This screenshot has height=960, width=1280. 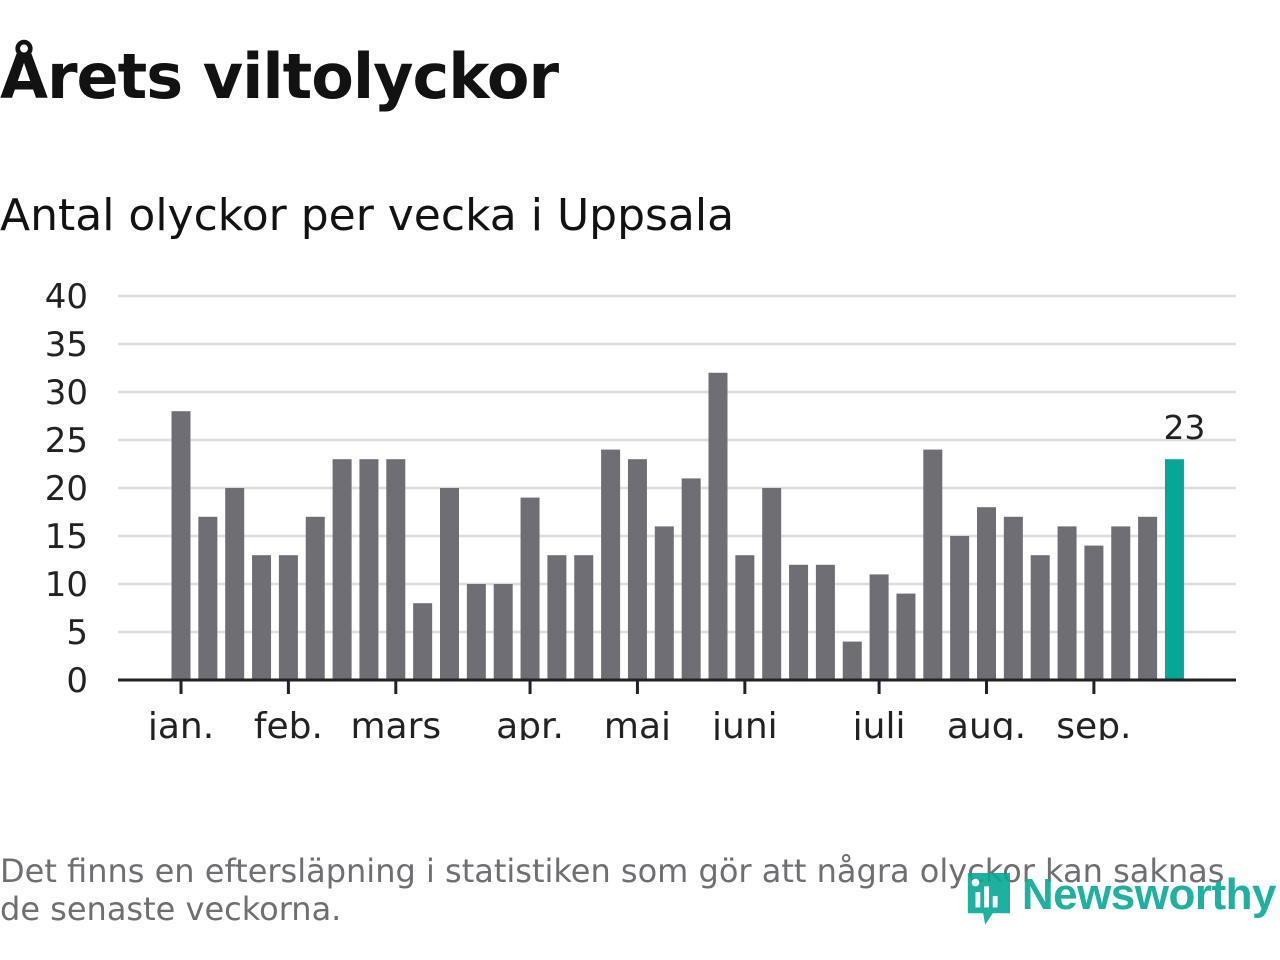 I want to click on y-tick-label: 30, so click(x=66, y=393).